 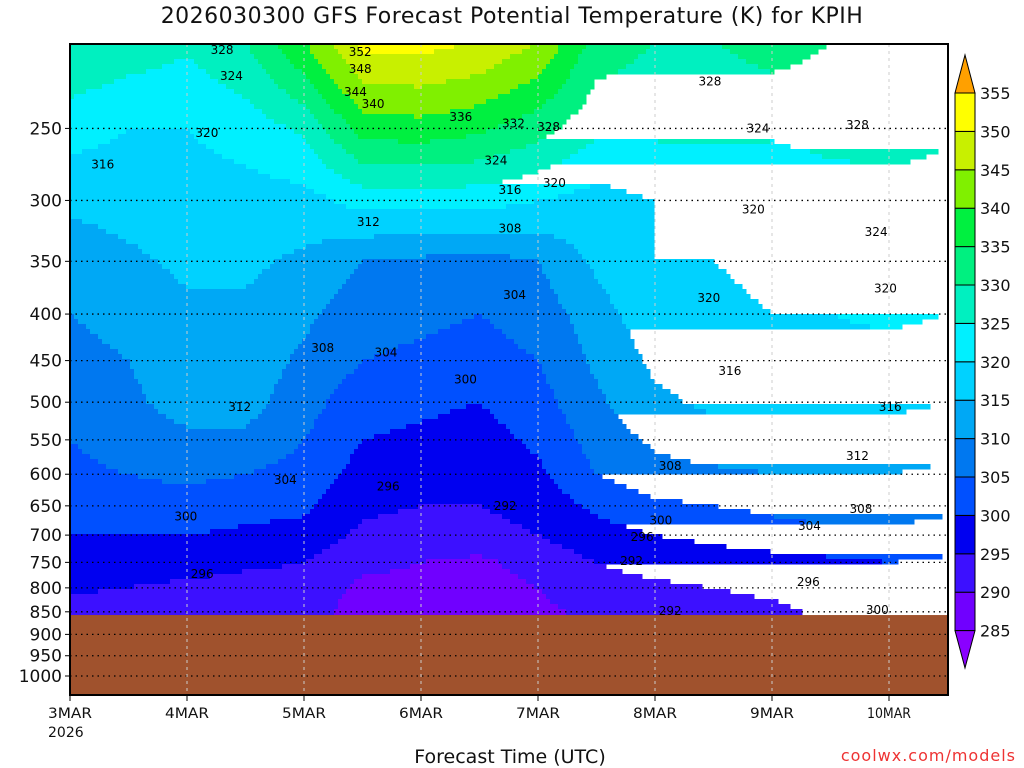 I want to click on x-tick-label: 5MAR, so click(x=304, y=714).